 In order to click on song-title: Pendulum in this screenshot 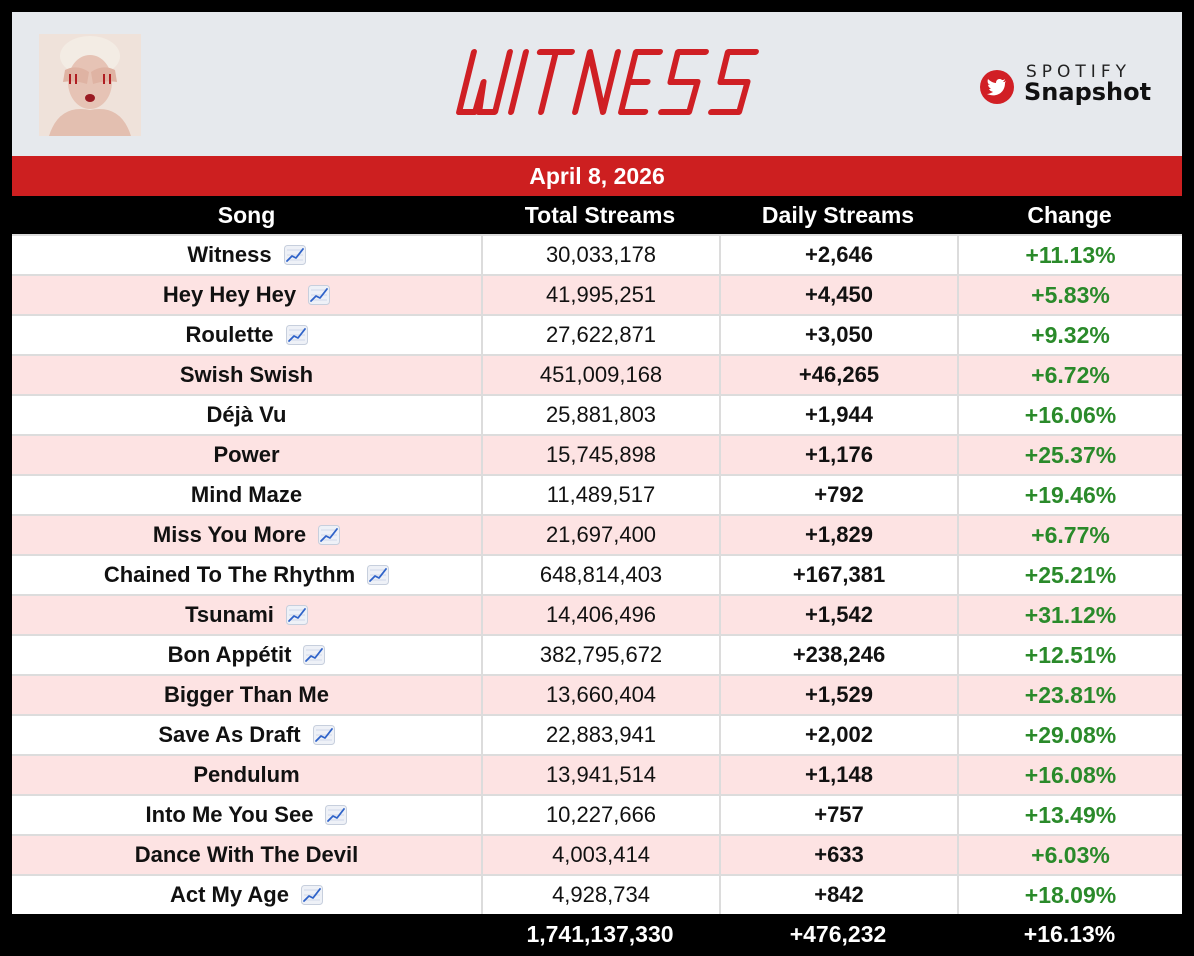, I will do `click(246, 774)`.